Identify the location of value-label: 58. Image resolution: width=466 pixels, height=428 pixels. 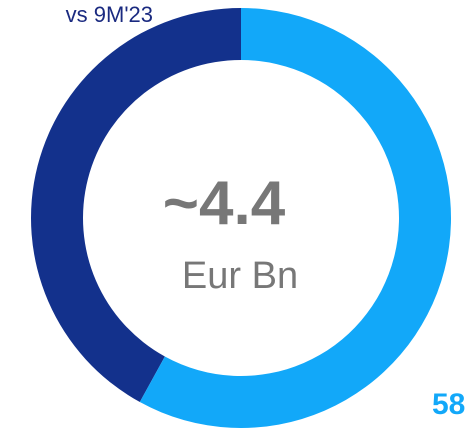
(448, 404).